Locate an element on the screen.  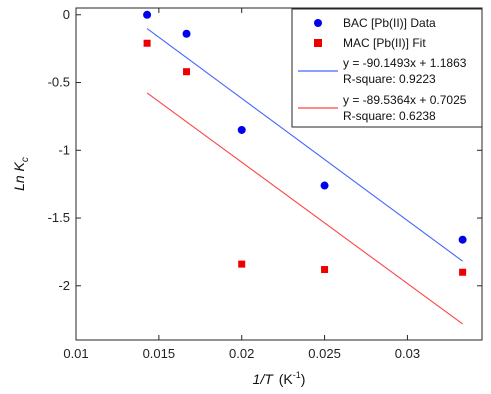
y-tick-label: -1 is located at coordinates (64, 149).